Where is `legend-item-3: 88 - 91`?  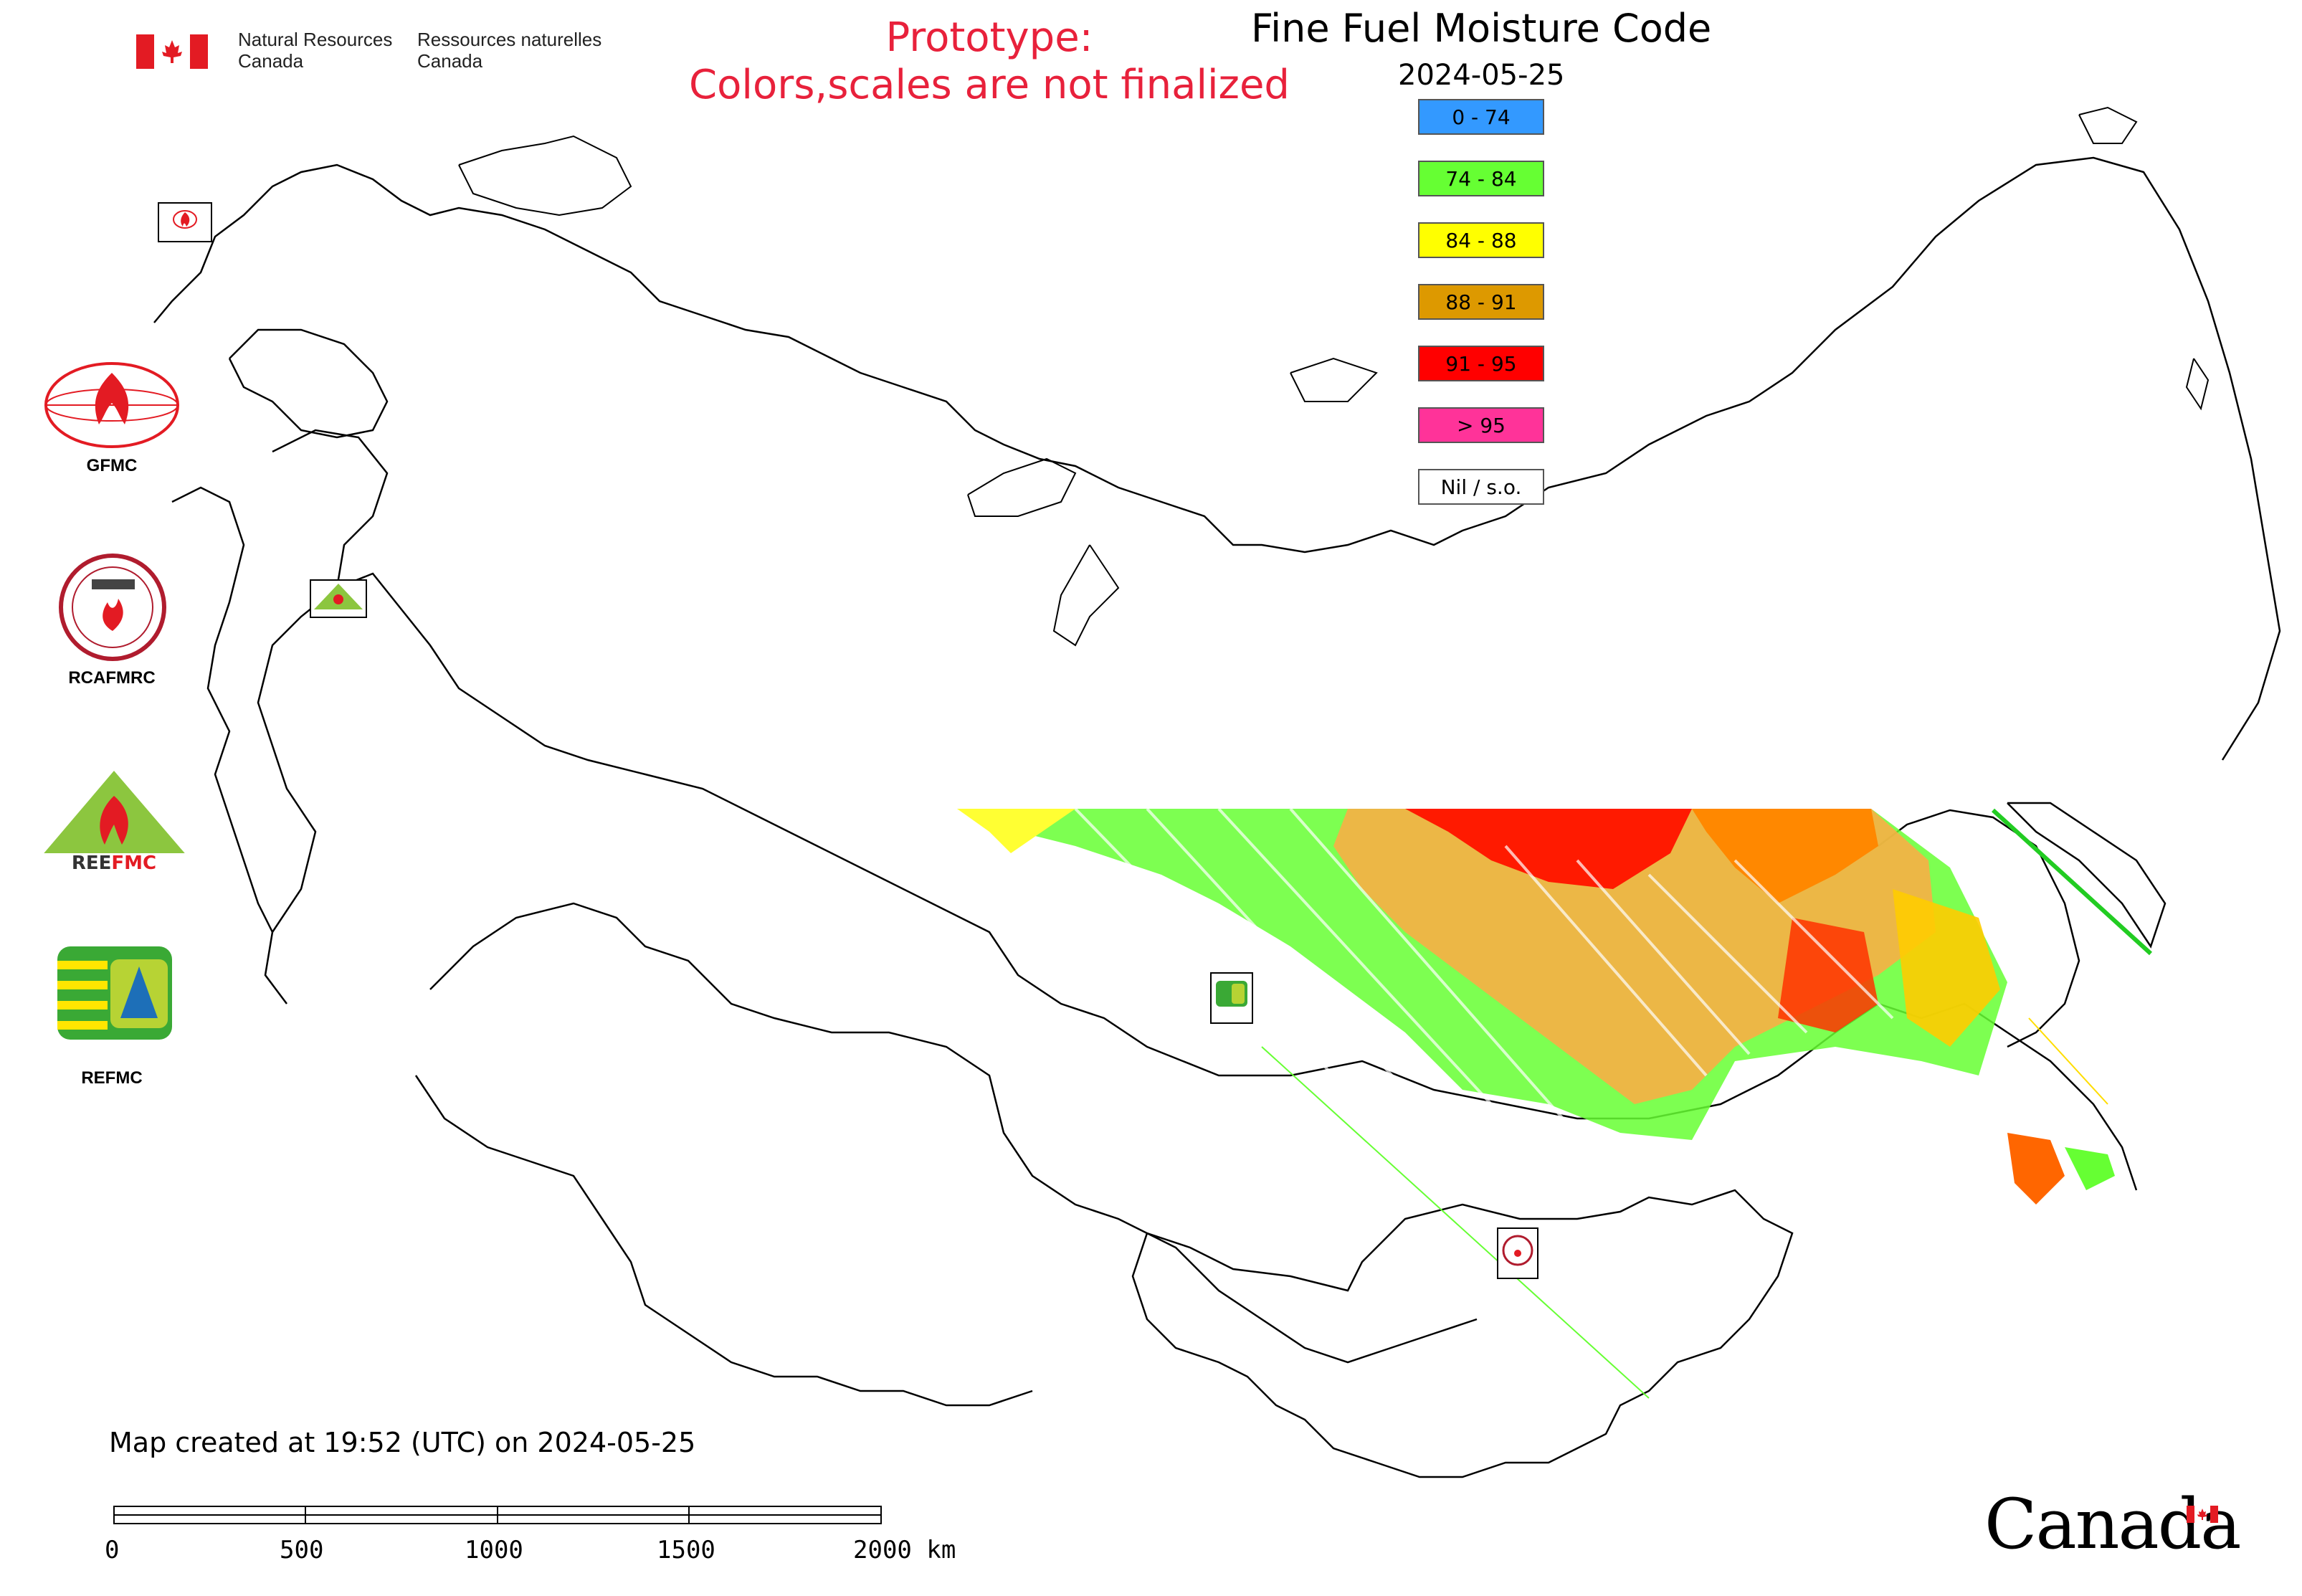 legend-item-3: 88 - 91 is located at coordinates (1481, 302).